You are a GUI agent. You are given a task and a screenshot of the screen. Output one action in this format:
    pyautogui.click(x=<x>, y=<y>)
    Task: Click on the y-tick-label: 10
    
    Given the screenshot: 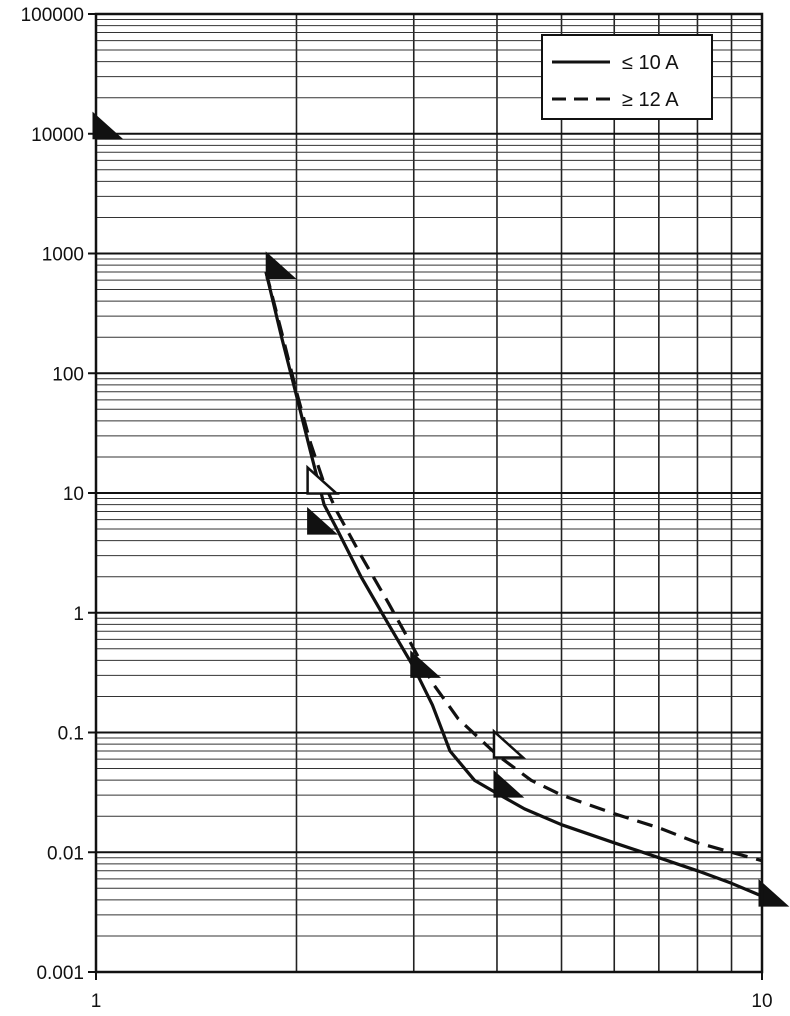 What is the action you would take?
    pyautogui.click(x=73, y=494)
    